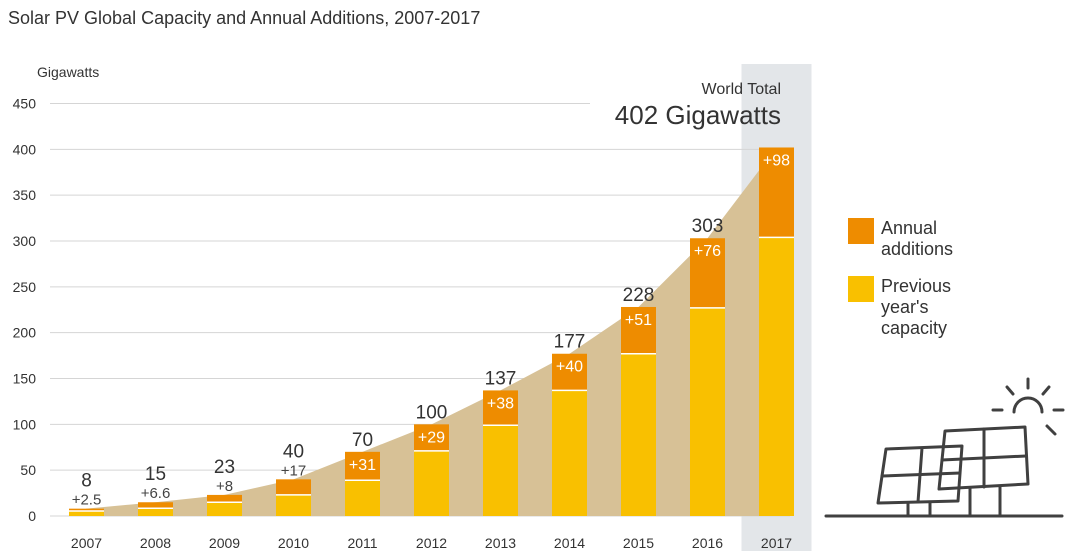  What do you see at coordinates (25, 287) in the screenshot?
I see `y-tick-label: 250` at bounding box center [25, 287].